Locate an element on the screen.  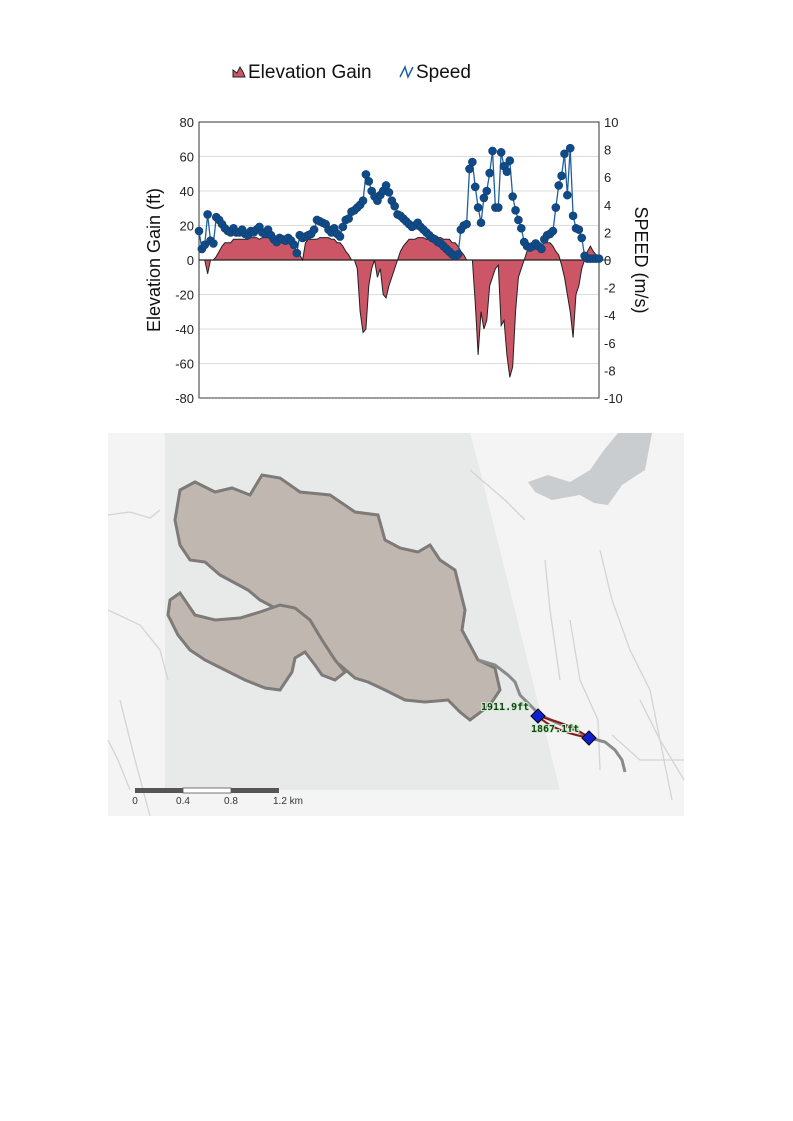
right-tick-label: 6 is located at coordinates (607, 177).